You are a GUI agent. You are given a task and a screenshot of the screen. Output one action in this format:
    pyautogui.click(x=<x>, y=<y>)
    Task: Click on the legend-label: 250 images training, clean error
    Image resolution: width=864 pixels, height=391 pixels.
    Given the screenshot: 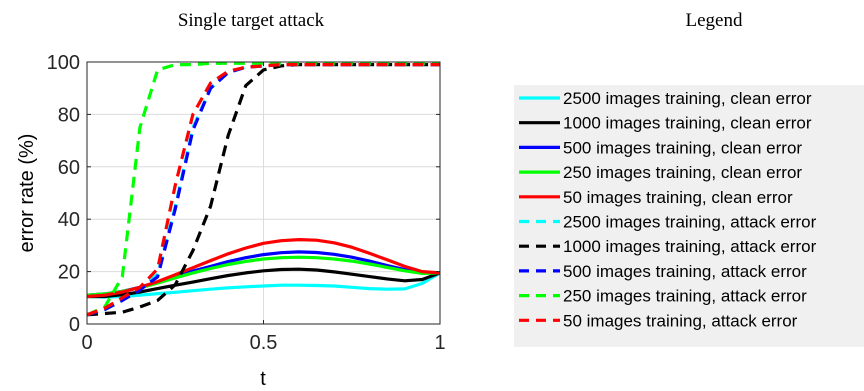 What is the action you would take?
    pyautogui.click(x=682, y=172)
    